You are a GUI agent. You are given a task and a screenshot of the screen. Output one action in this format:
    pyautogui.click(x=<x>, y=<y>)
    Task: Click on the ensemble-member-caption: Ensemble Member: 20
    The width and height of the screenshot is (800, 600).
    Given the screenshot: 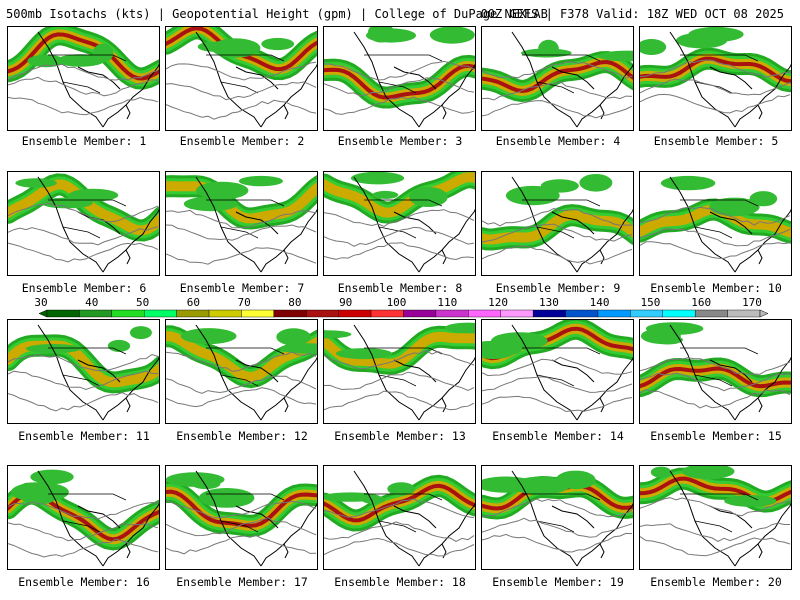 What is the action you would take?
    pyautogui.click(x=716, y=582)
    